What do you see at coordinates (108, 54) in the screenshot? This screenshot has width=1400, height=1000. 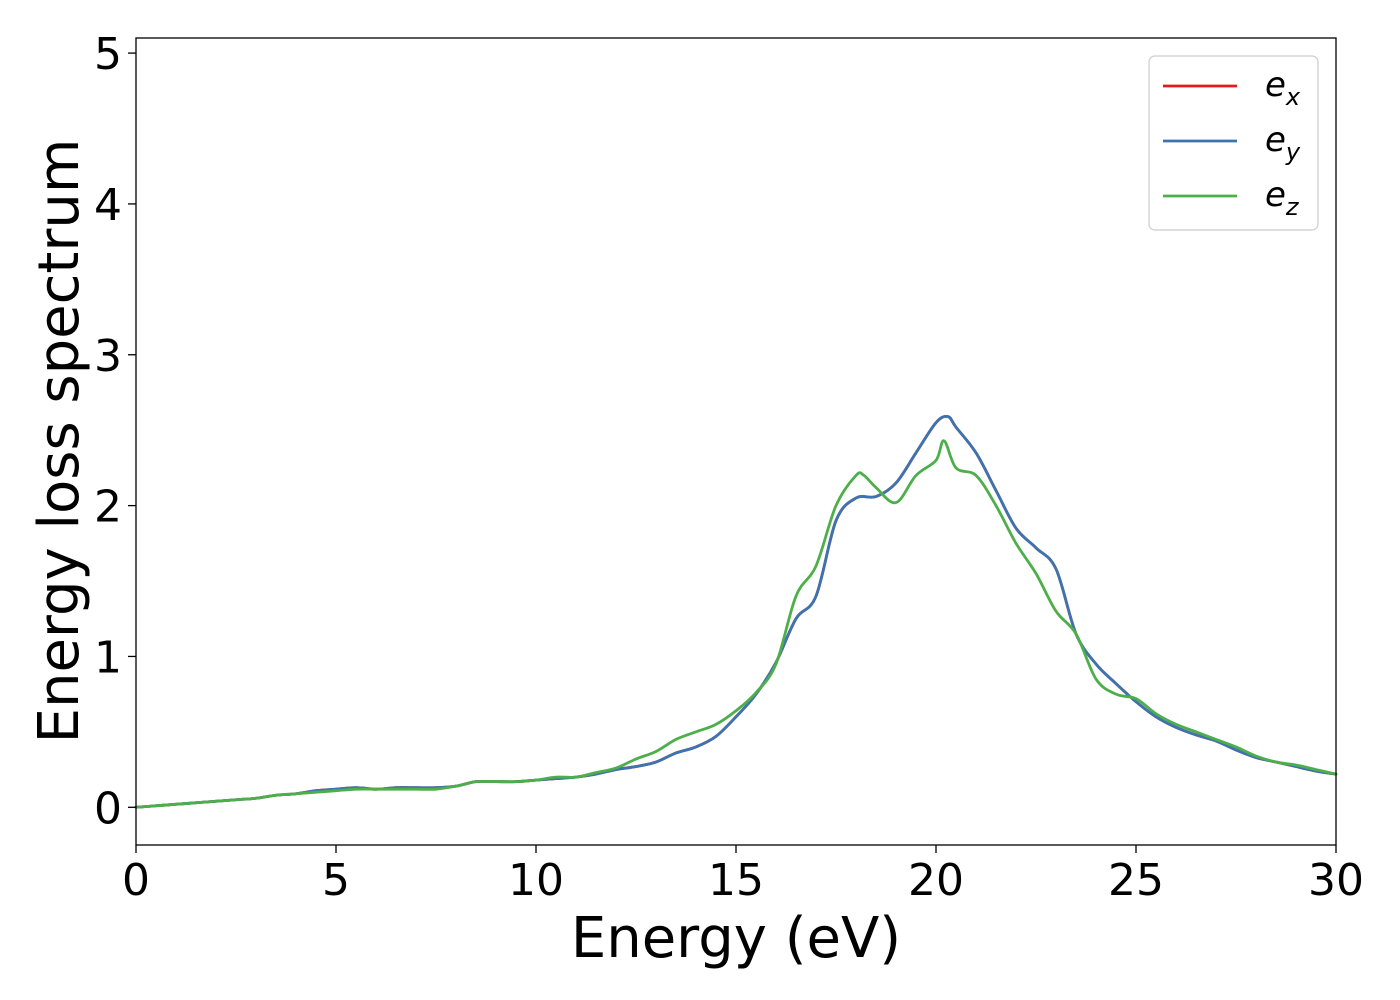 I see `y-tick-label: 5` at bounding box center [108, 54].